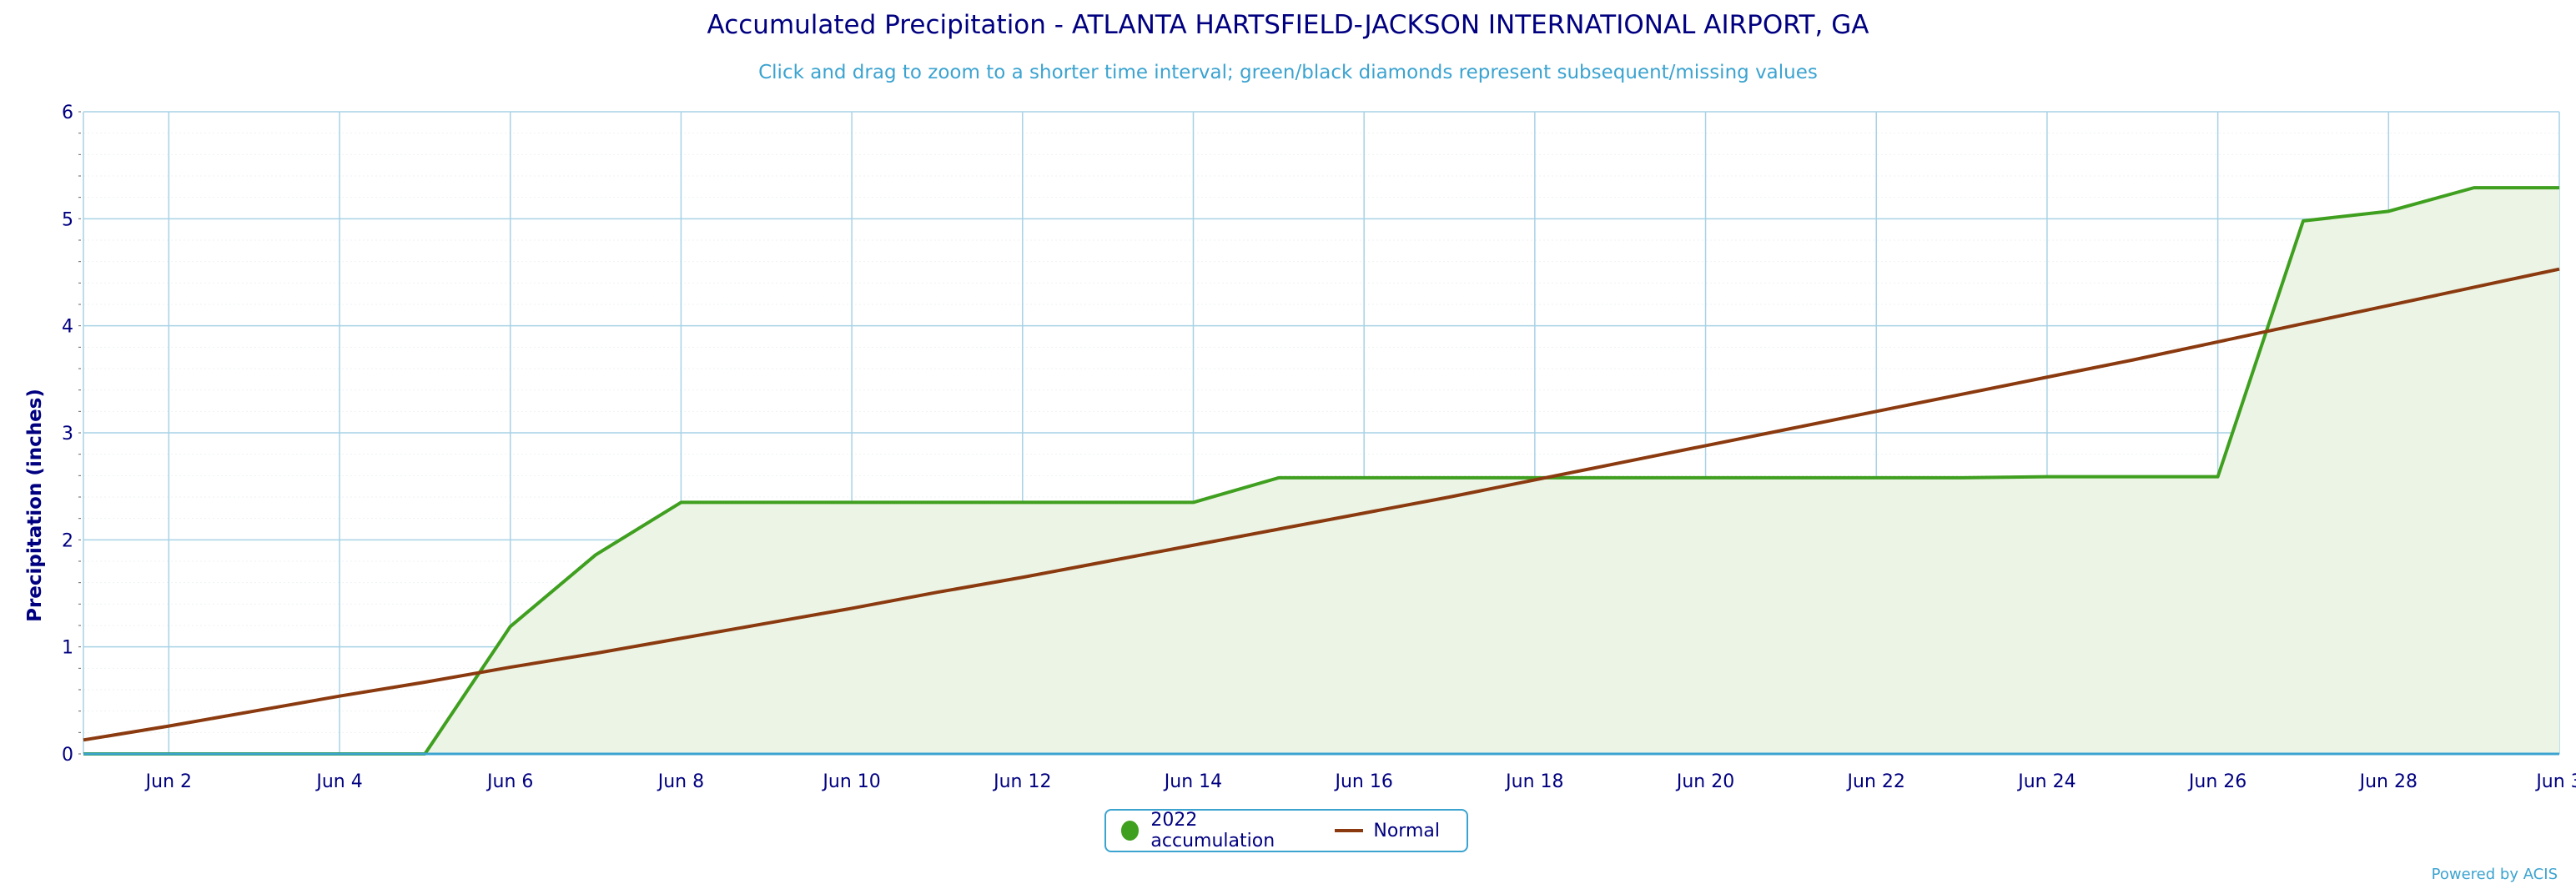  What do you see at coordinates (1362, 781) in the screenshot?
I see `x-tick-label: Jun 16` at bounding box center [1362, 781].